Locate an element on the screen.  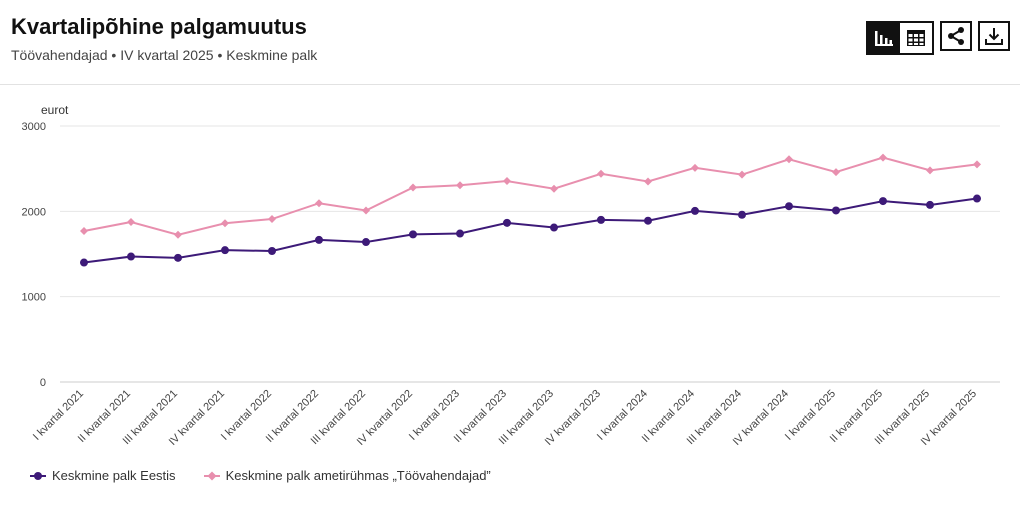
chart-toolbar is located at coordinates (938, 38).